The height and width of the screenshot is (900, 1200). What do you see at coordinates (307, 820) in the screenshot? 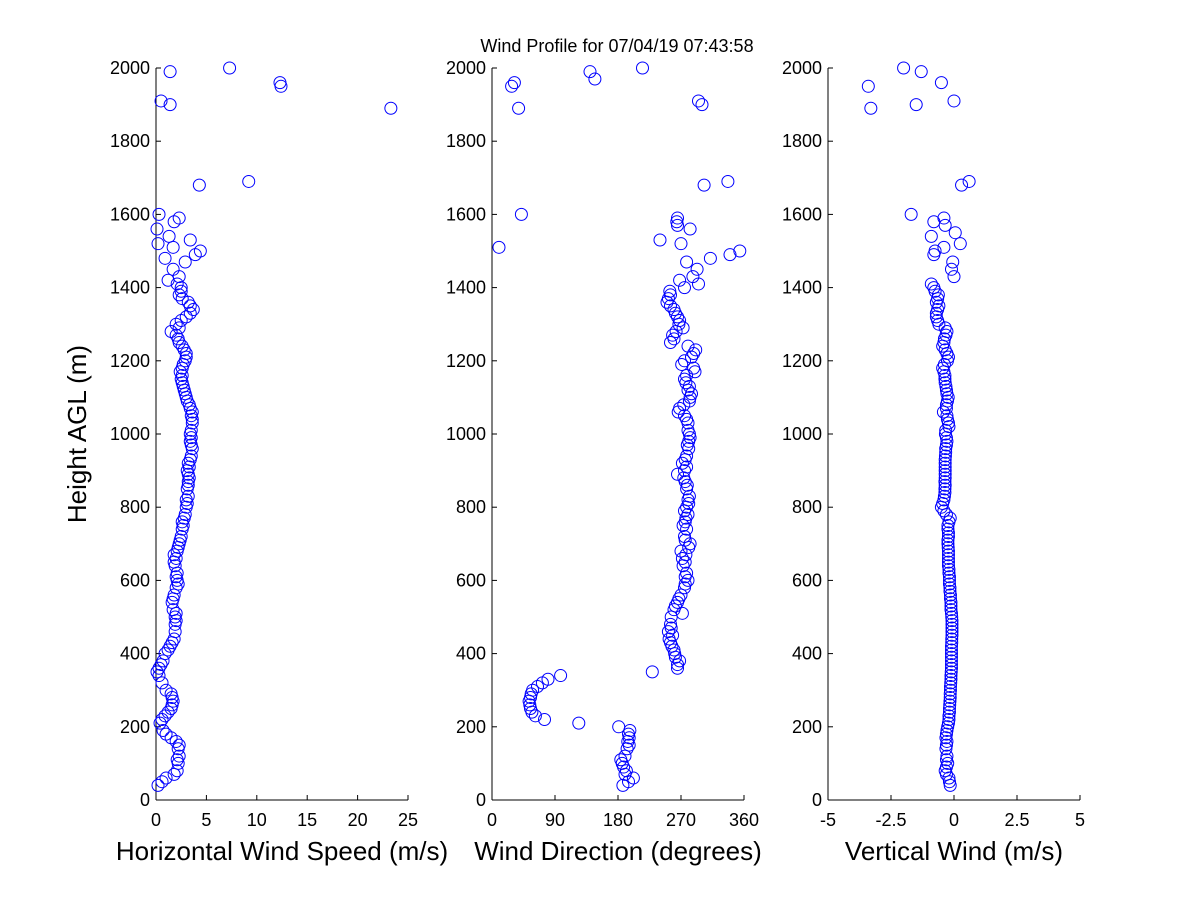
I see `x-tick-label: 15` at bounding box center [307, 820].